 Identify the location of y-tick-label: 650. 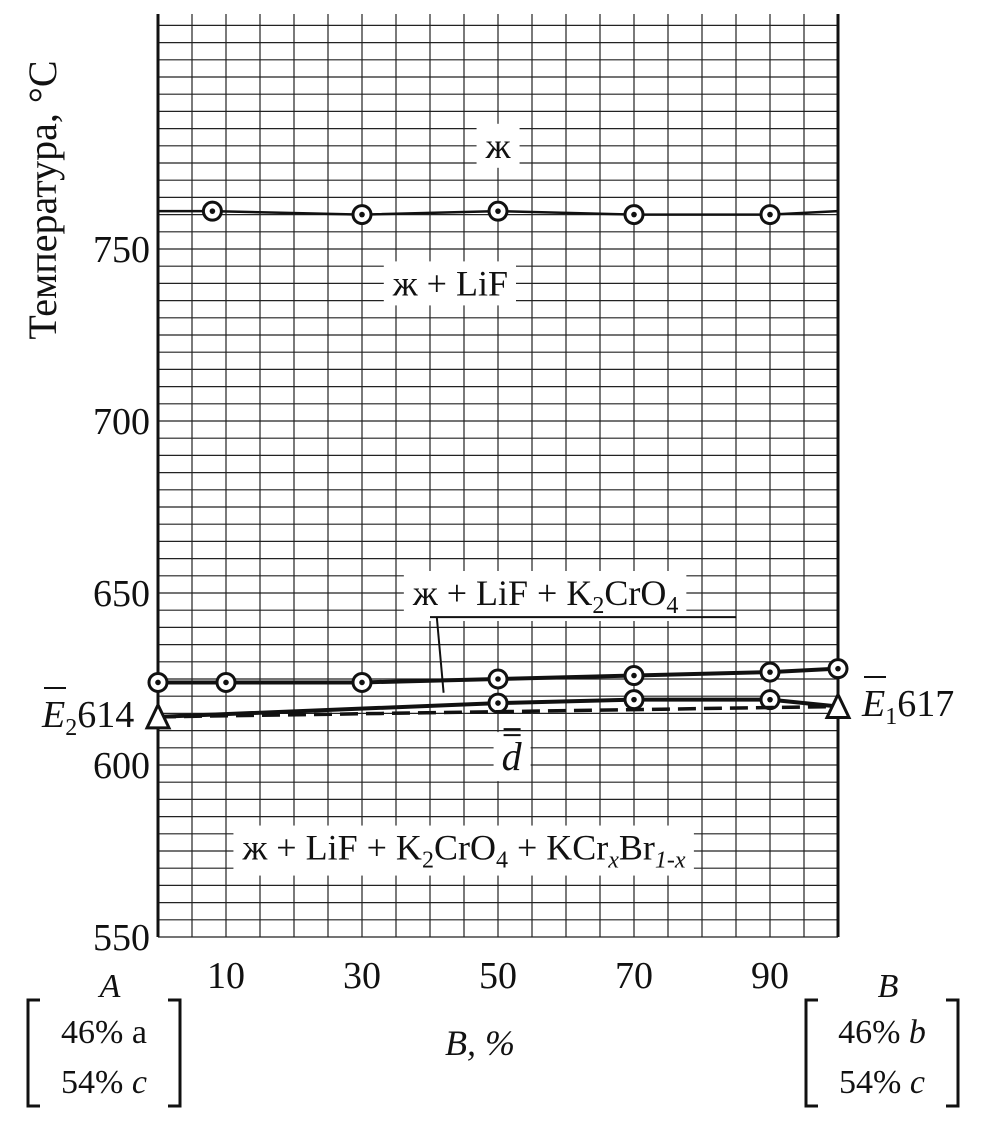
(121, 594).